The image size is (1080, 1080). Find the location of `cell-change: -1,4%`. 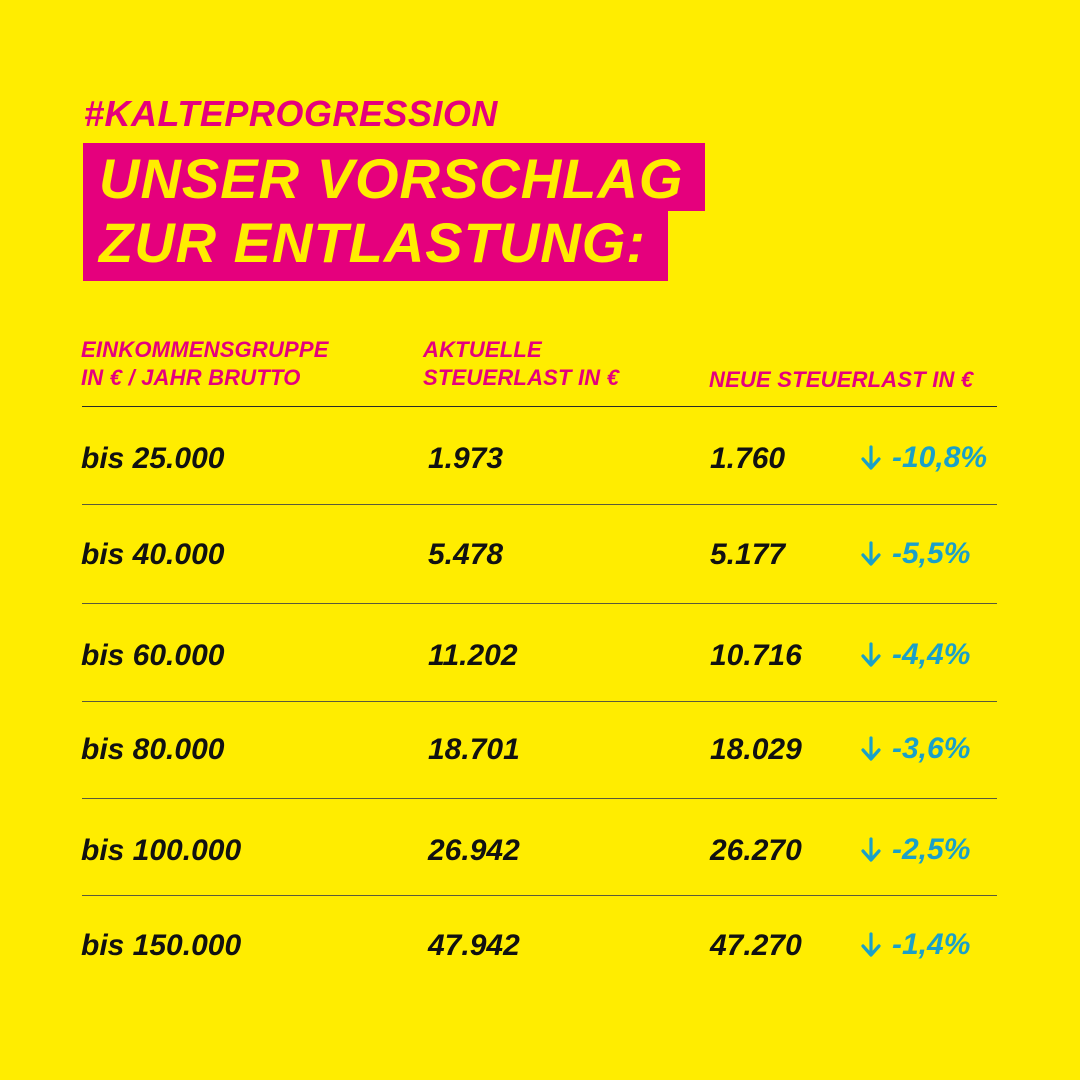

cell-change: -1,4% is located at coordinates (915, 945).